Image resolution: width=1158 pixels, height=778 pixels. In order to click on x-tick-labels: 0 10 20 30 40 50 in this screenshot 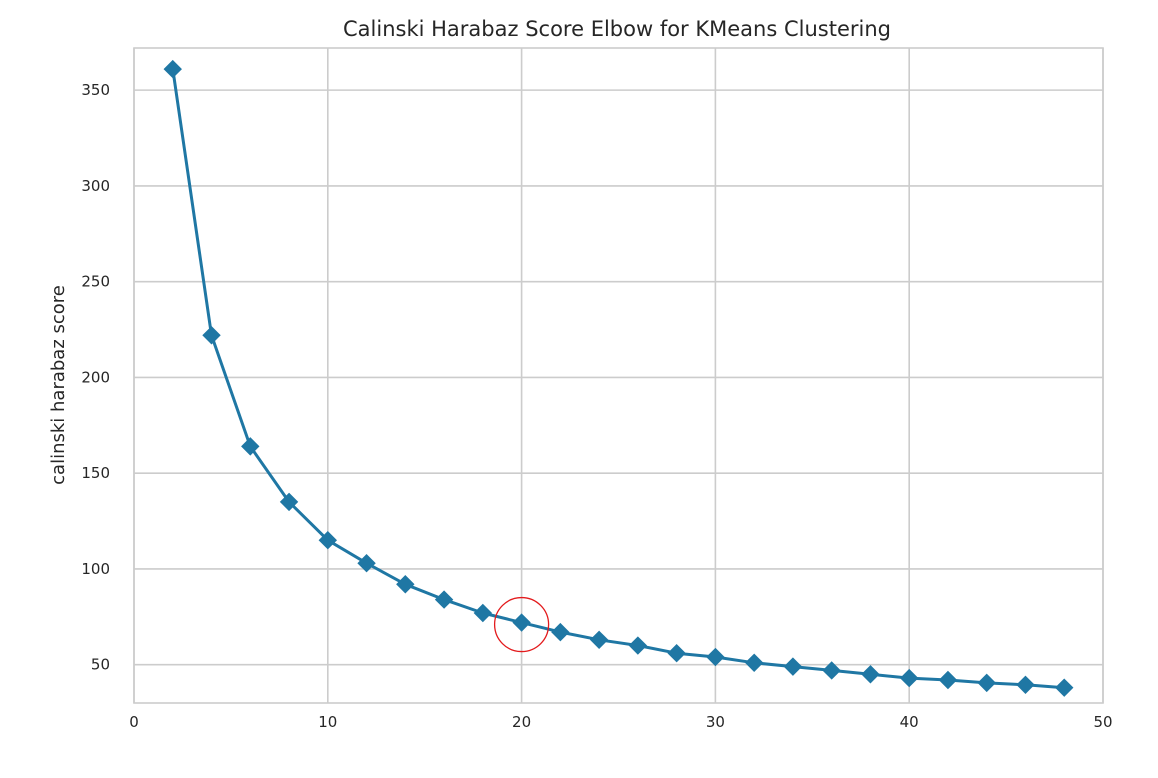, I will do `click(620, 722)`.